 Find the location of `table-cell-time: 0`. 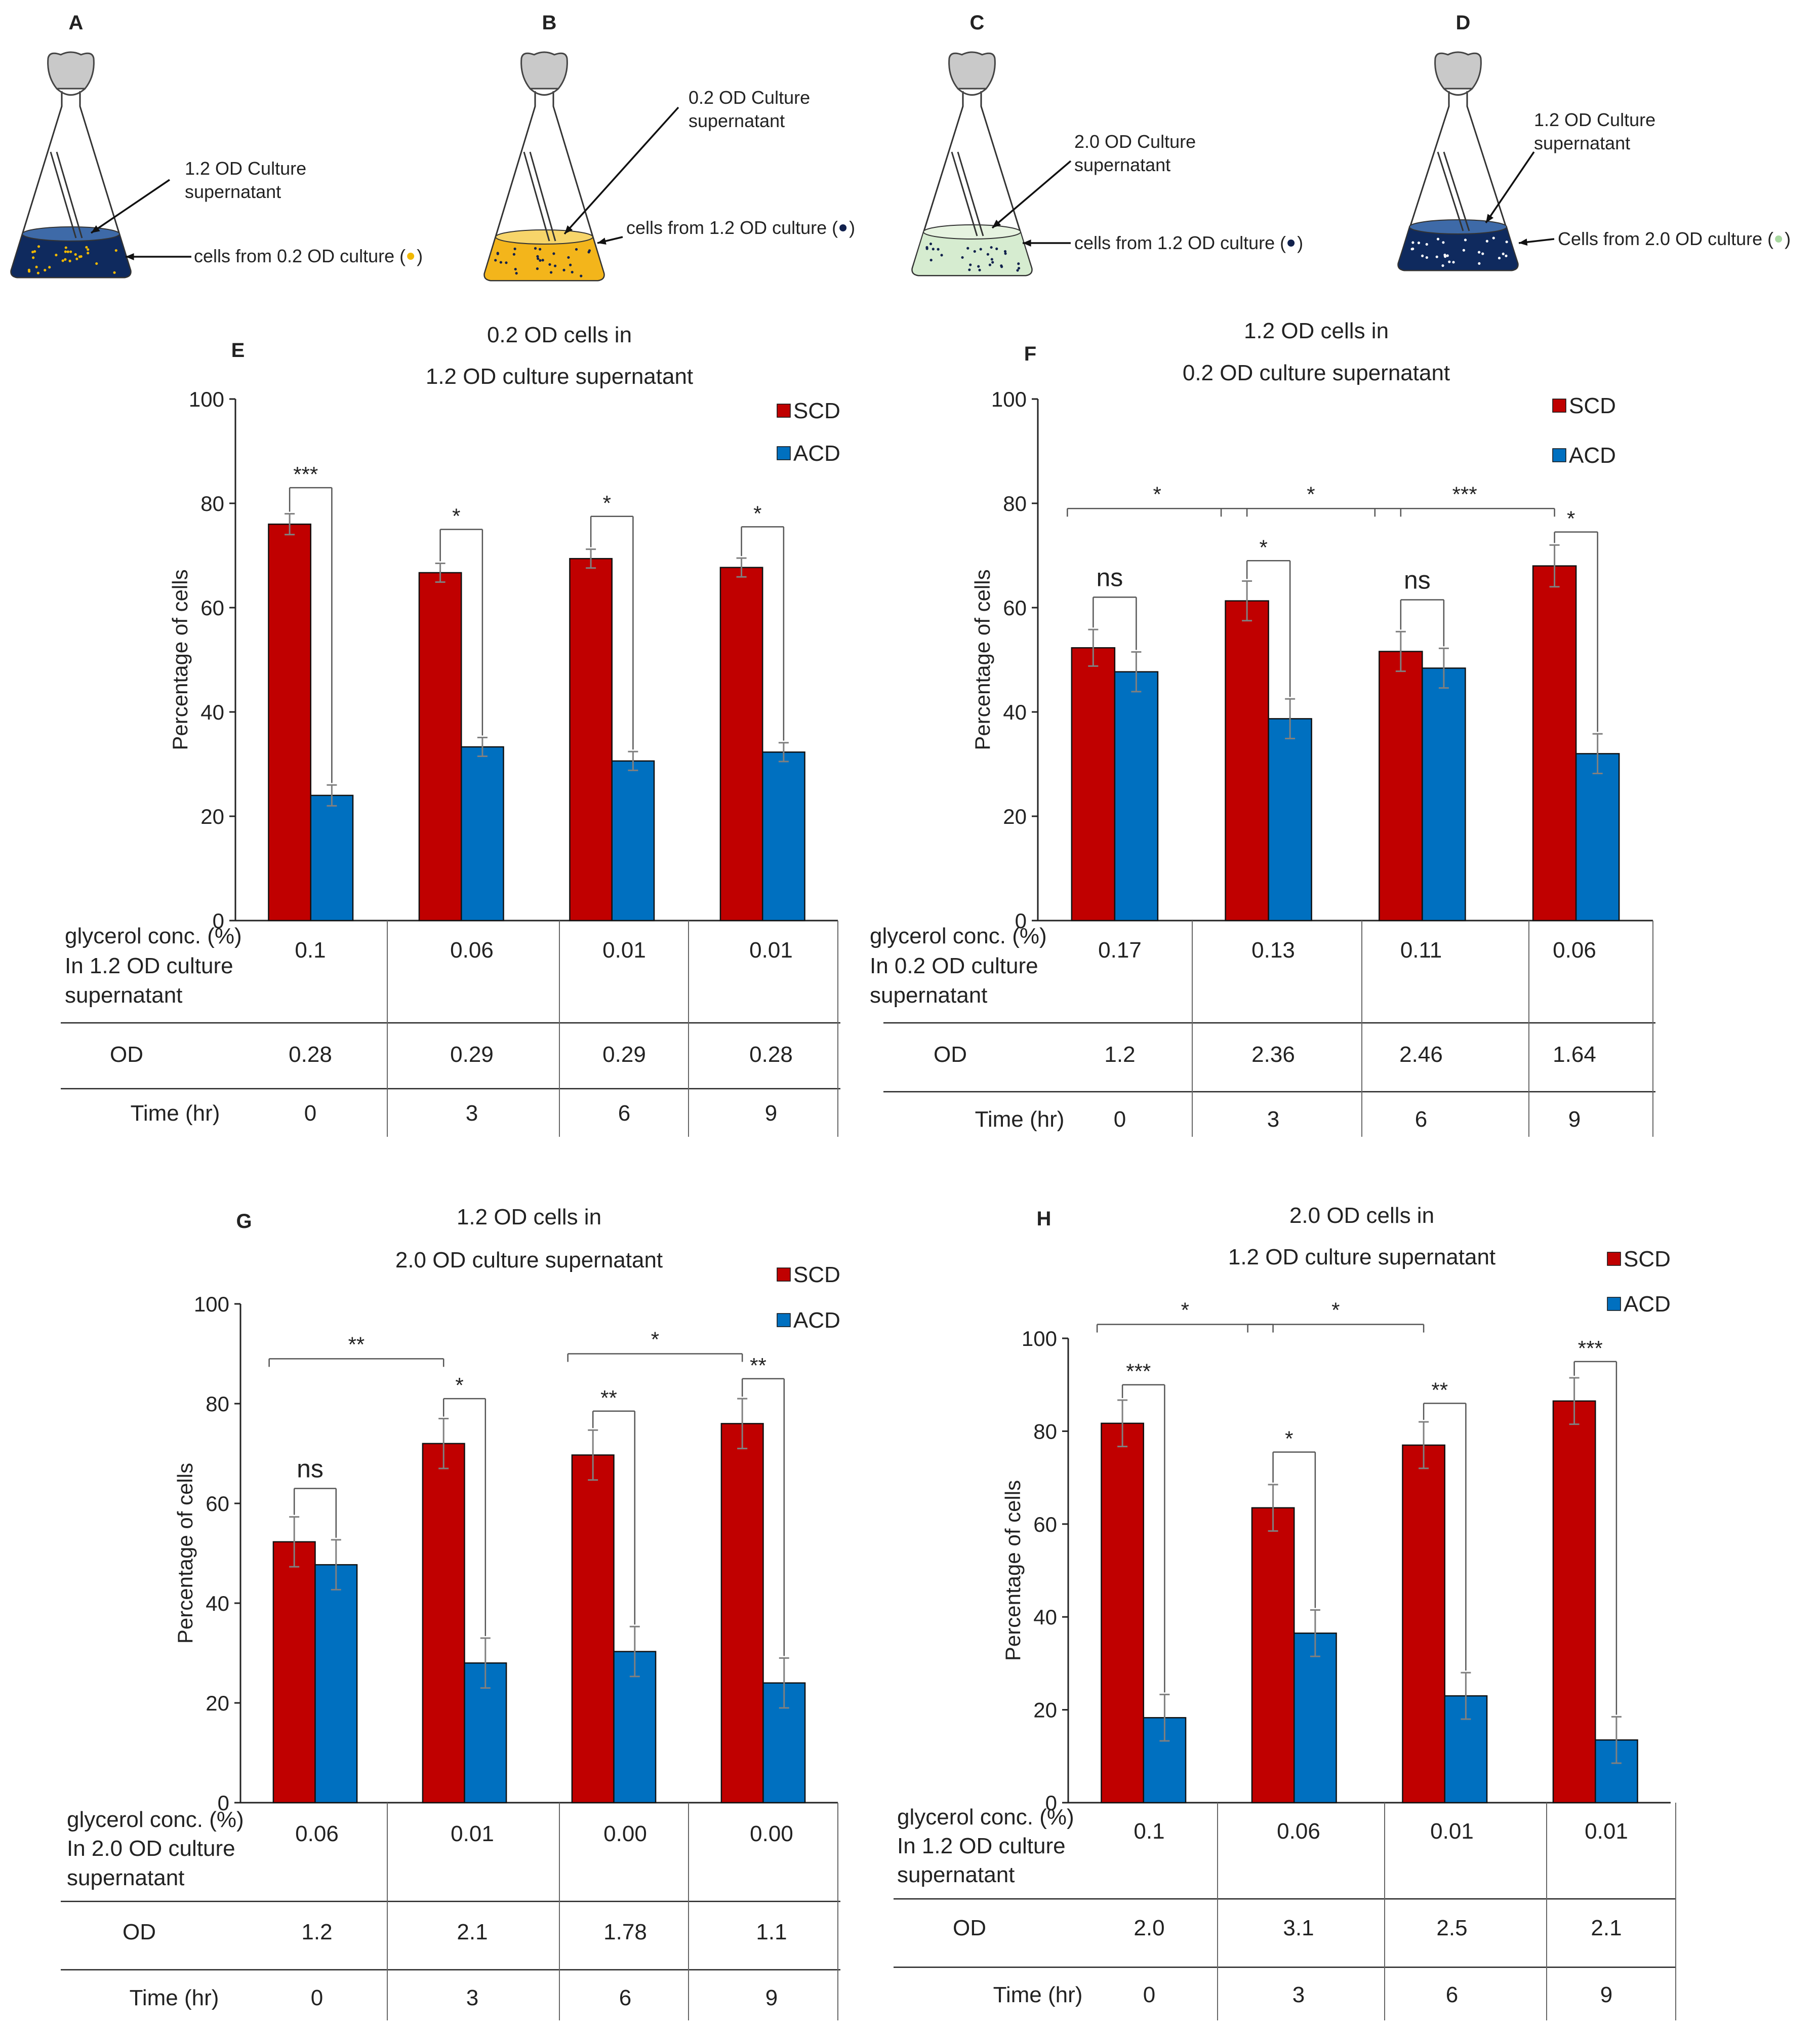

table-cell-time: 0 is located at coordinates (1149, 1994).